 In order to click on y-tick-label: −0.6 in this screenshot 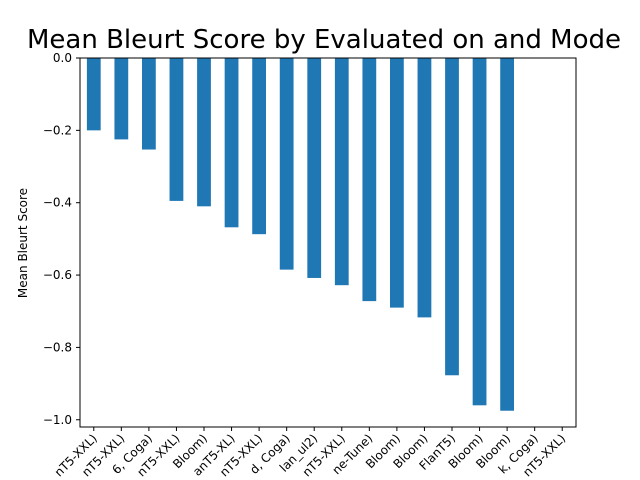, I will do `click(57, 275)`.